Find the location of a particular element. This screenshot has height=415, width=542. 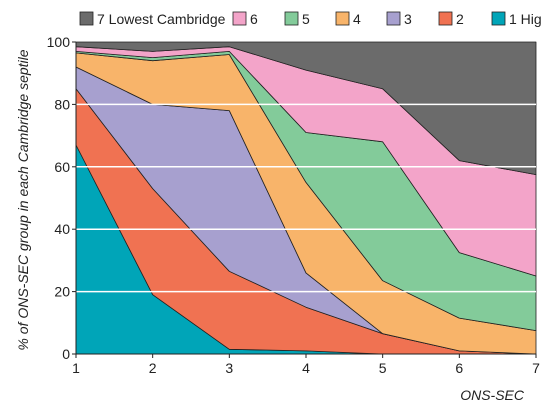

x-axis-title: ONS-SEC is located at coordinates (492, 395).